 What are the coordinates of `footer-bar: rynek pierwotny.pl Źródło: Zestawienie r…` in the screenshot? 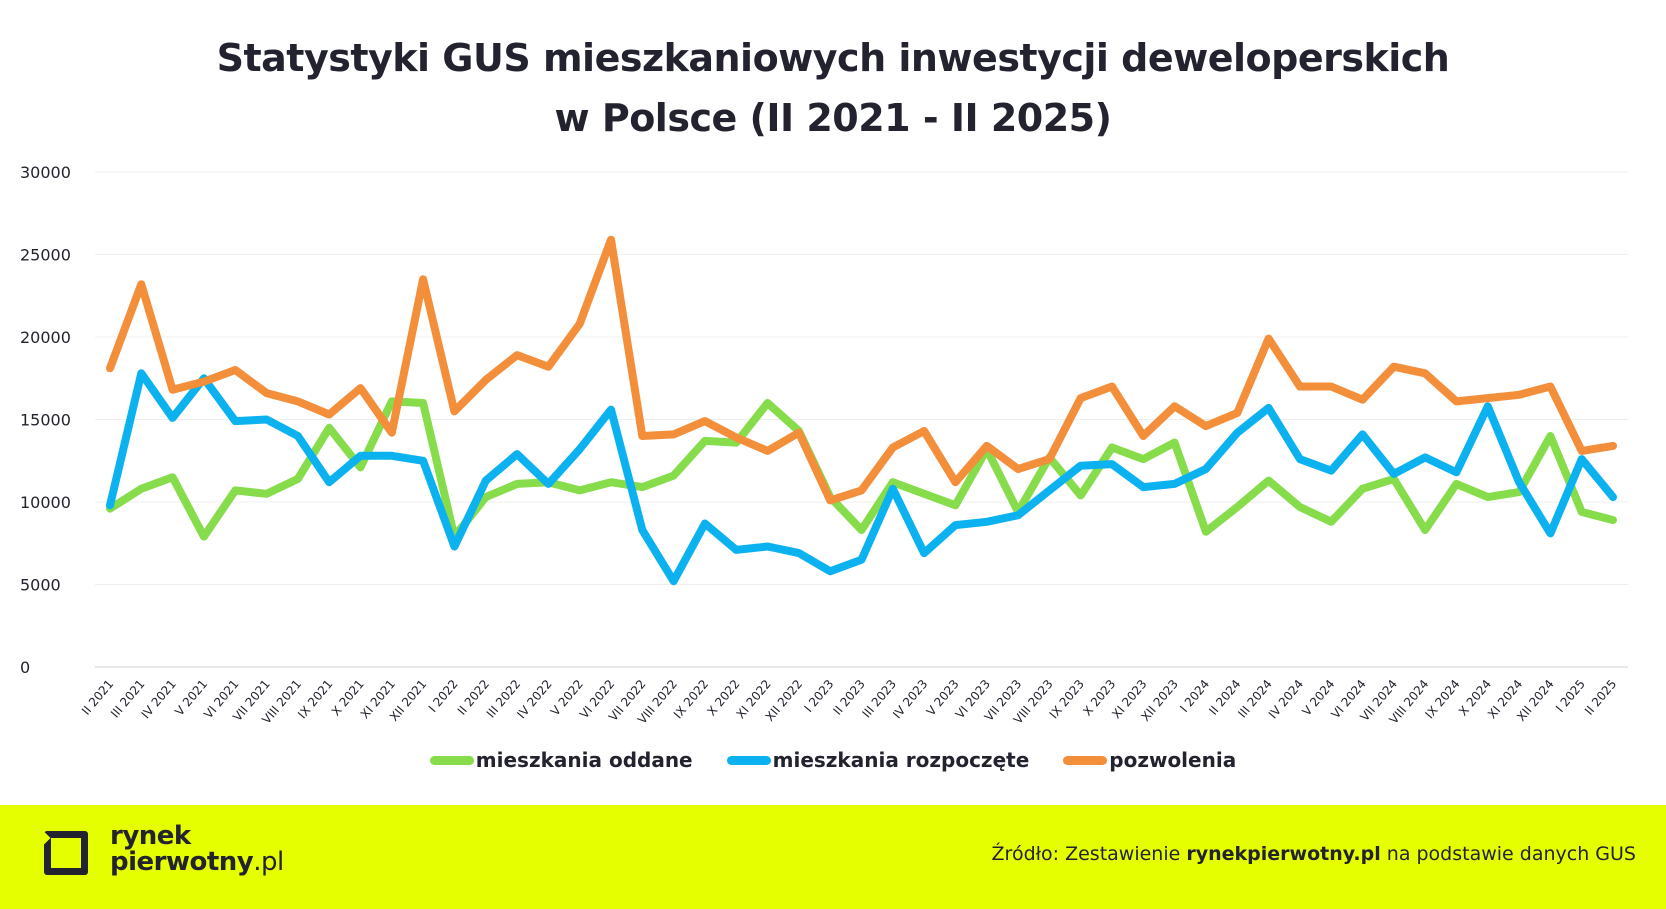 It's located at (833, 857).